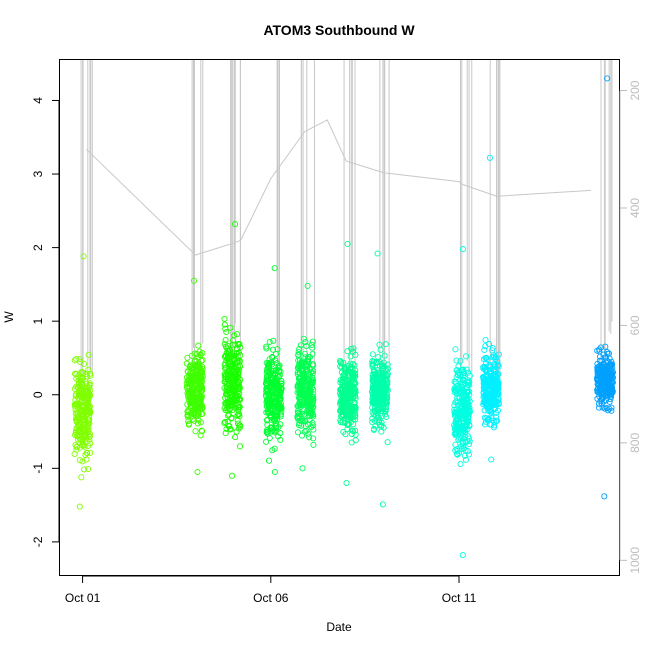  I want to click on y-tick-label: -2, so click(38, 541).